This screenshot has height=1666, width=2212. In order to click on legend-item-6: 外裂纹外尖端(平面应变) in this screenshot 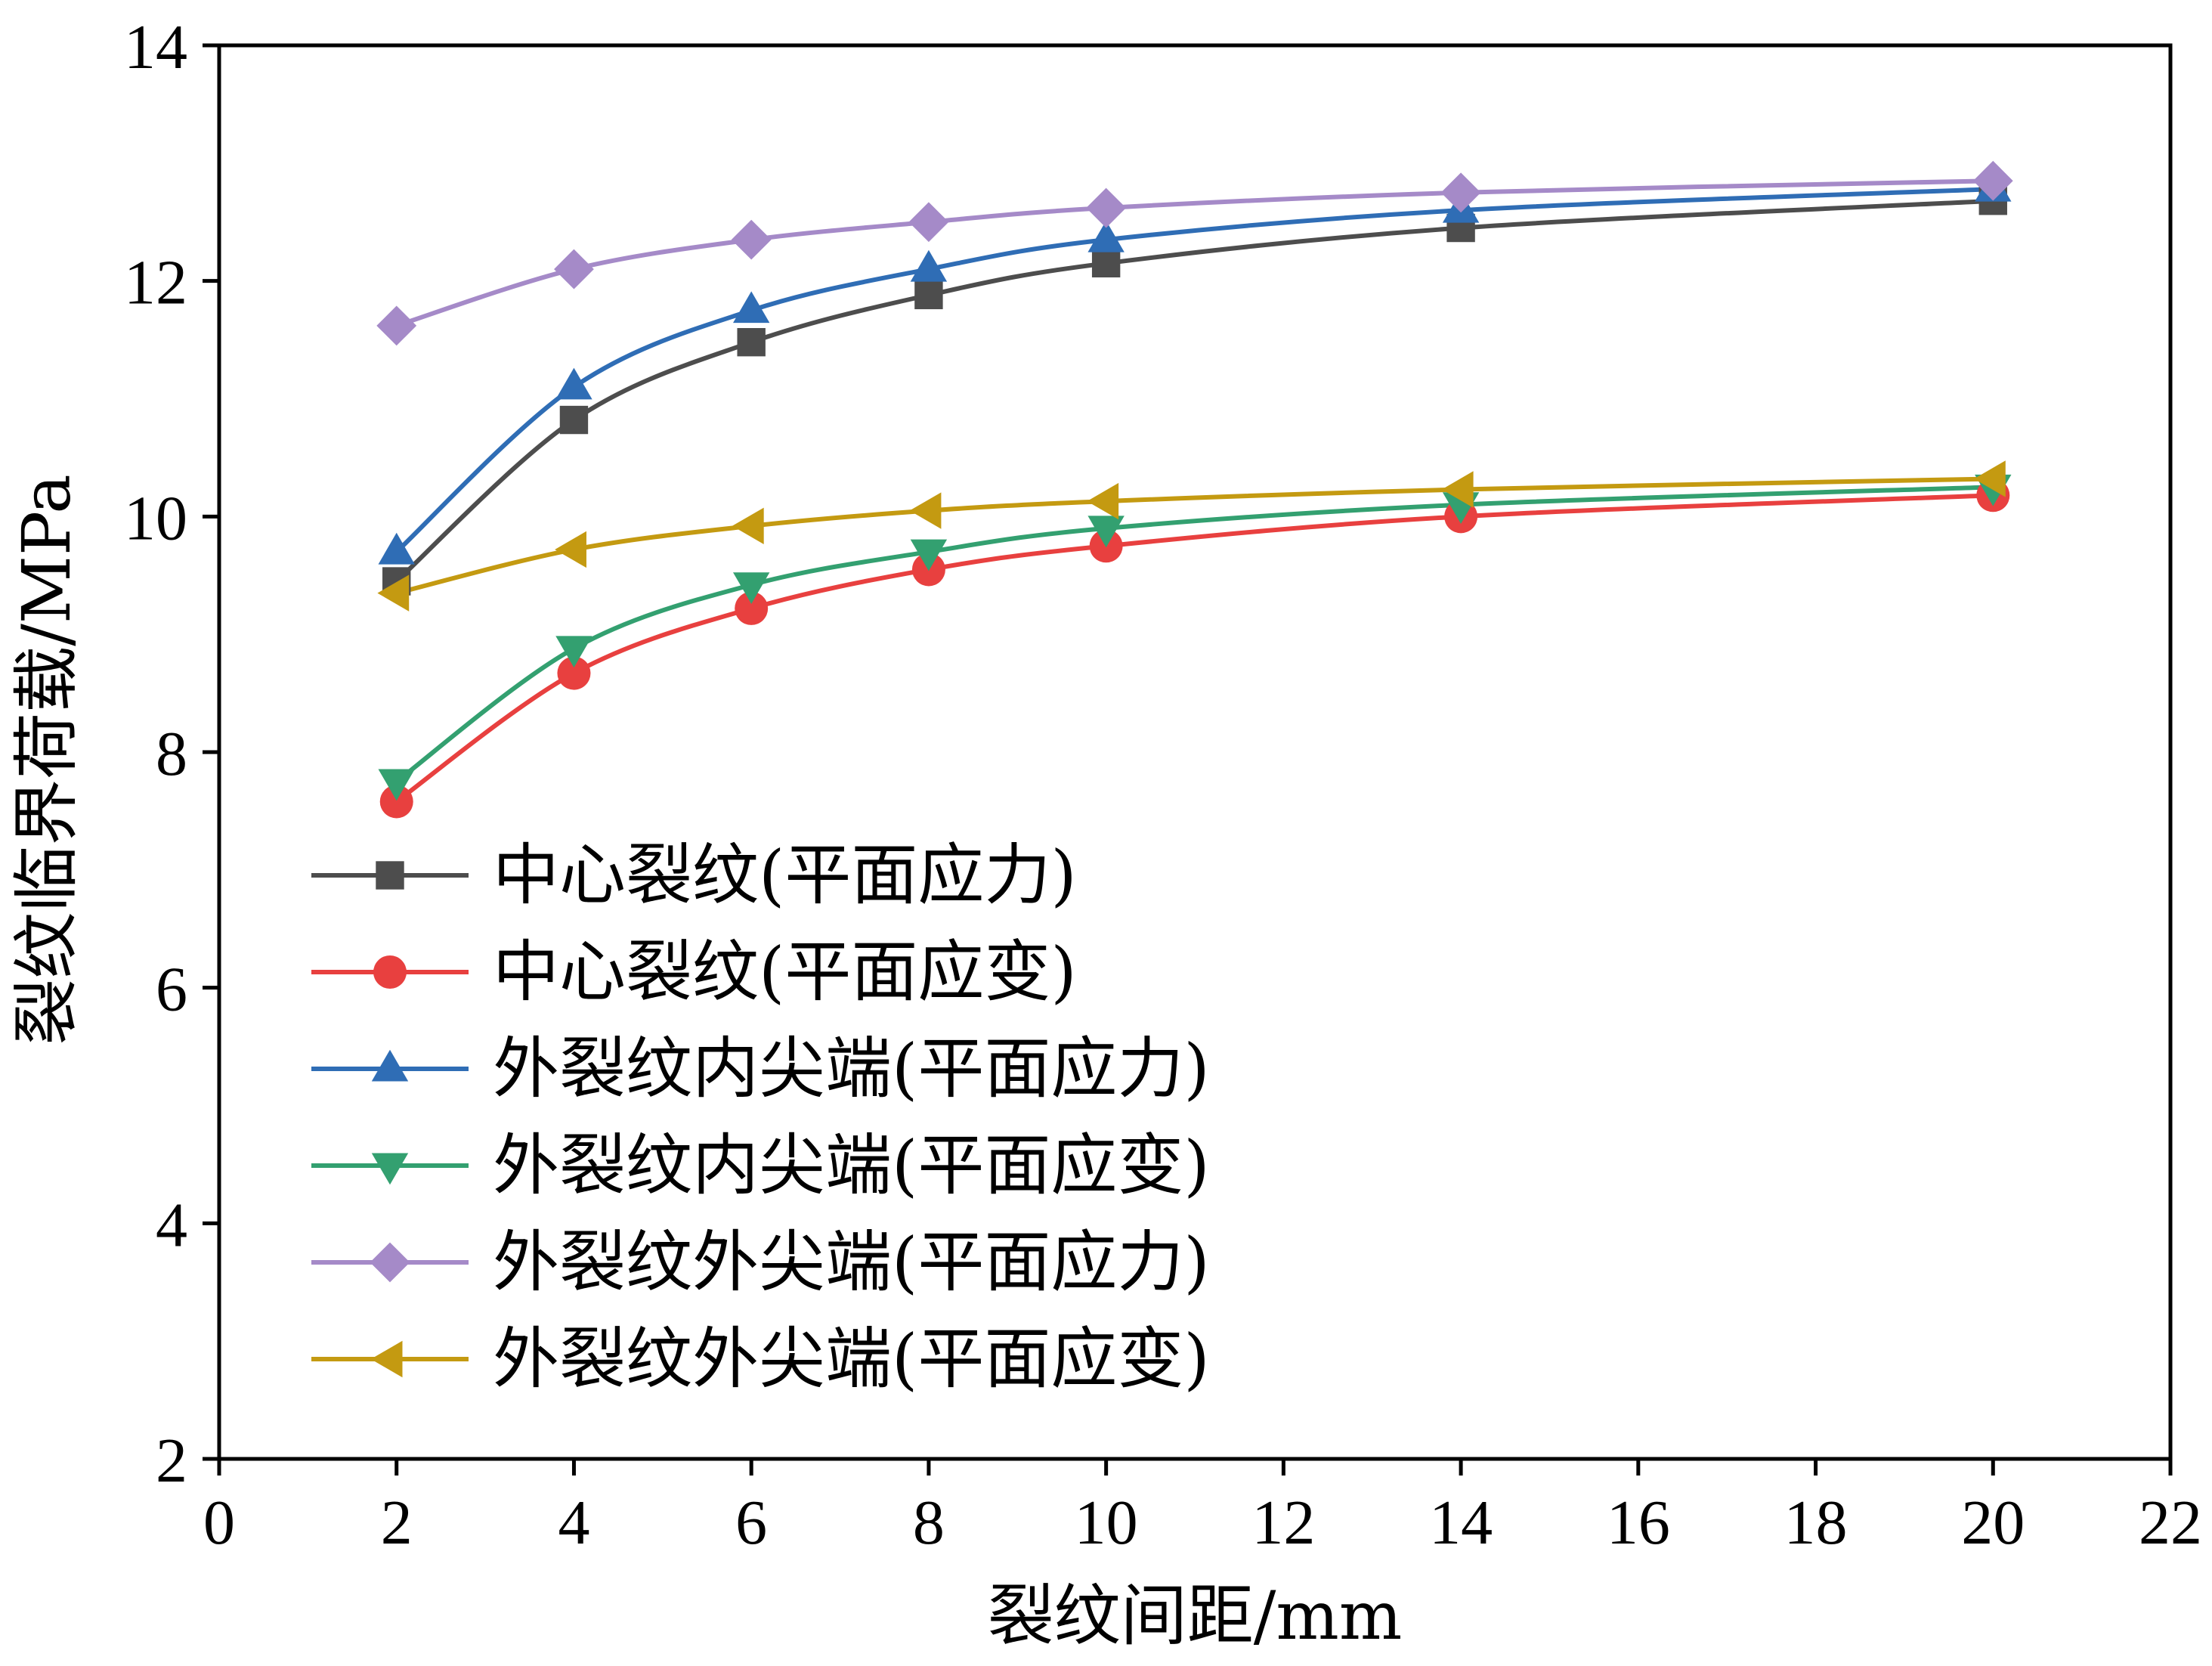, I will do `click(760, 1359)`.